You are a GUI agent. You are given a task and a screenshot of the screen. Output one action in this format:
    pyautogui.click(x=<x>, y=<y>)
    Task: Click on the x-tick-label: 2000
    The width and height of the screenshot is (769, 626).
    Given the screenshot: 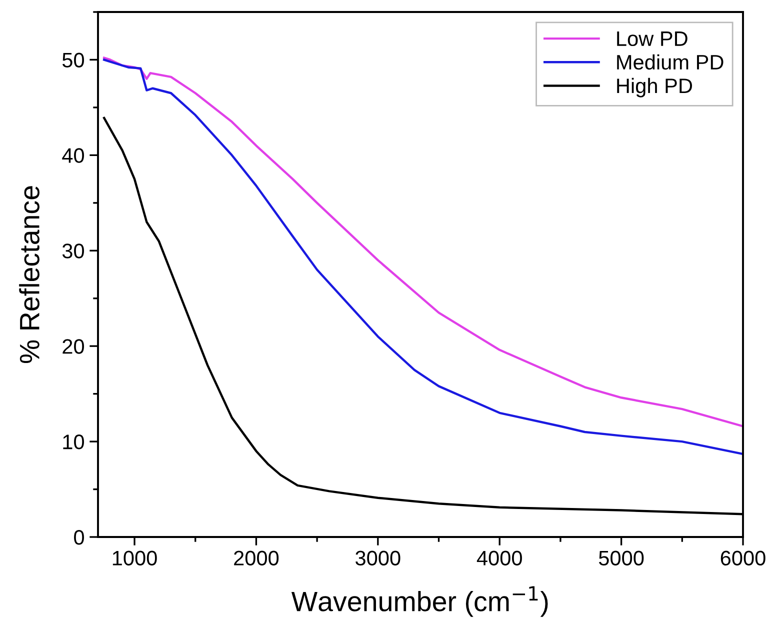 What is the action you would take?
    pyautogui.click(x=256, y=558)
    